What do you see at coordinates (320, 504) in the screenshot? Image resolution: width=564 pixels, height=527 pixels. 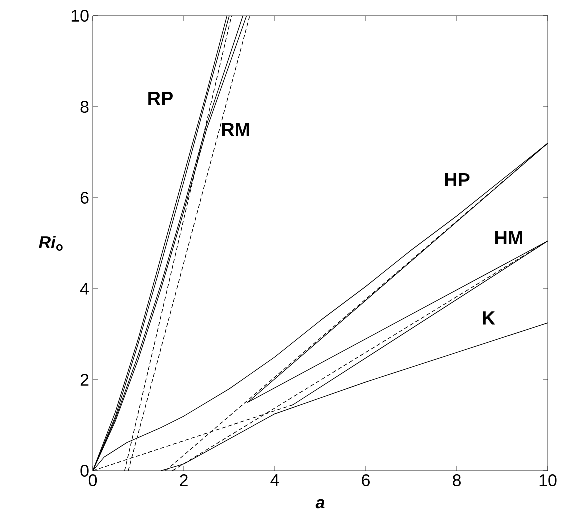 I see `x-axis-title: a` at bounding box center [320, 504].